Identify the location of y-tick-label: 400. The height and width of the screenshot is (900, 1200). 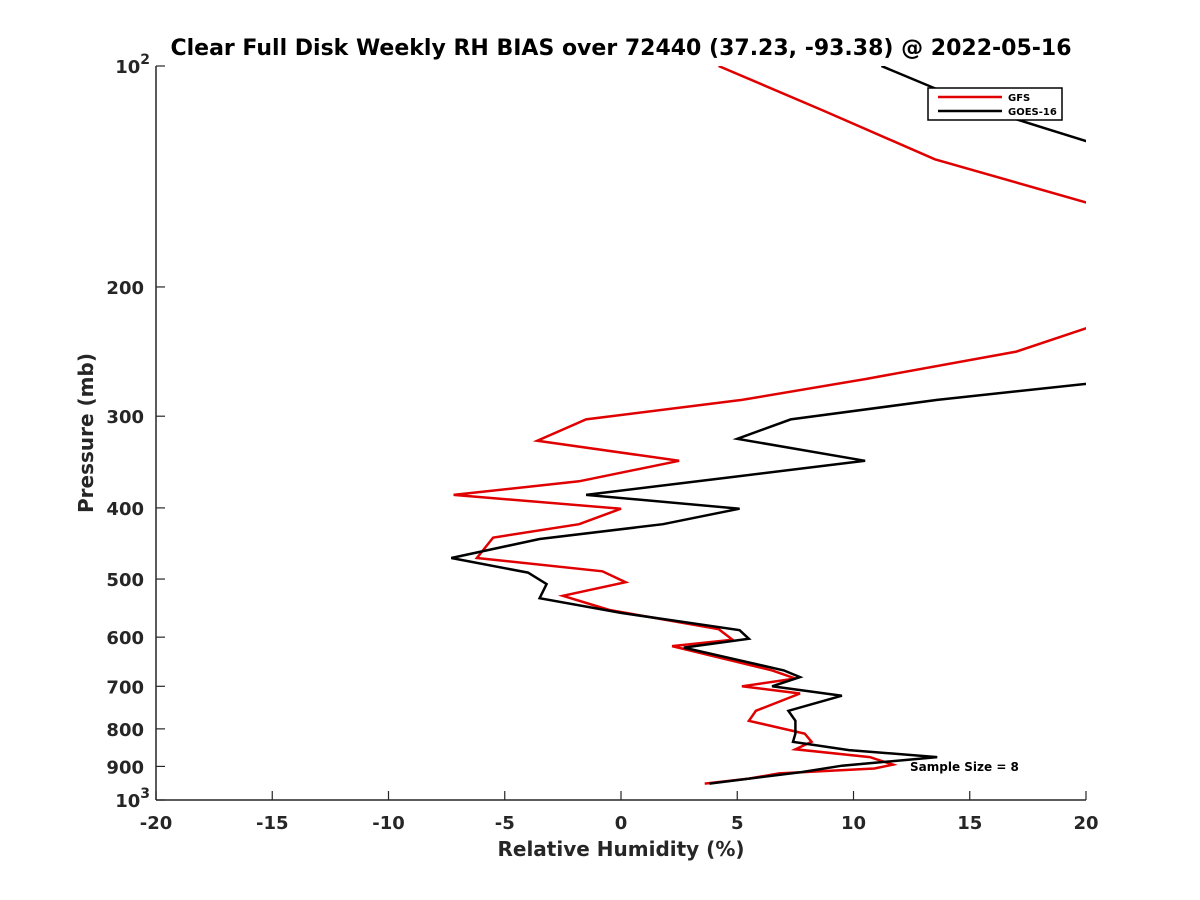
(125, 509).